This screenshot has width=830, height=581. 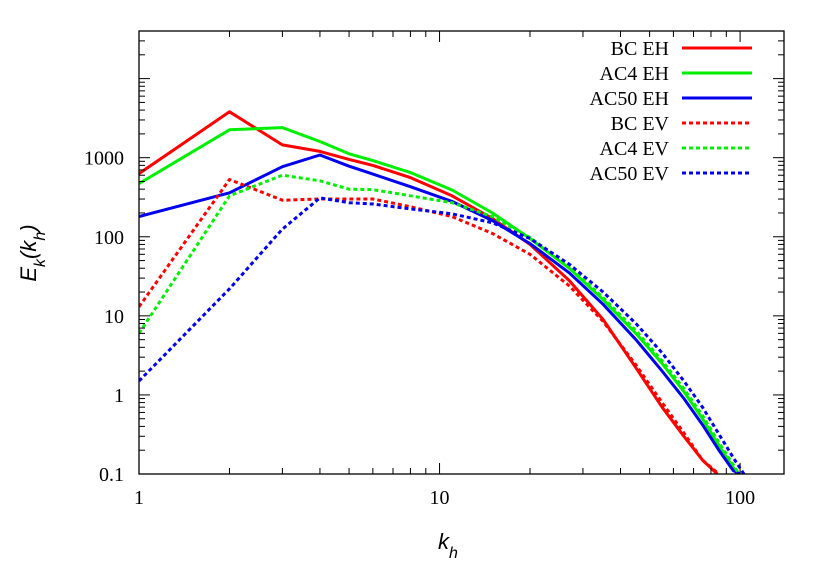 I want to click on legend-label-bc-ev: BC EV, so click(x=640, y=124).